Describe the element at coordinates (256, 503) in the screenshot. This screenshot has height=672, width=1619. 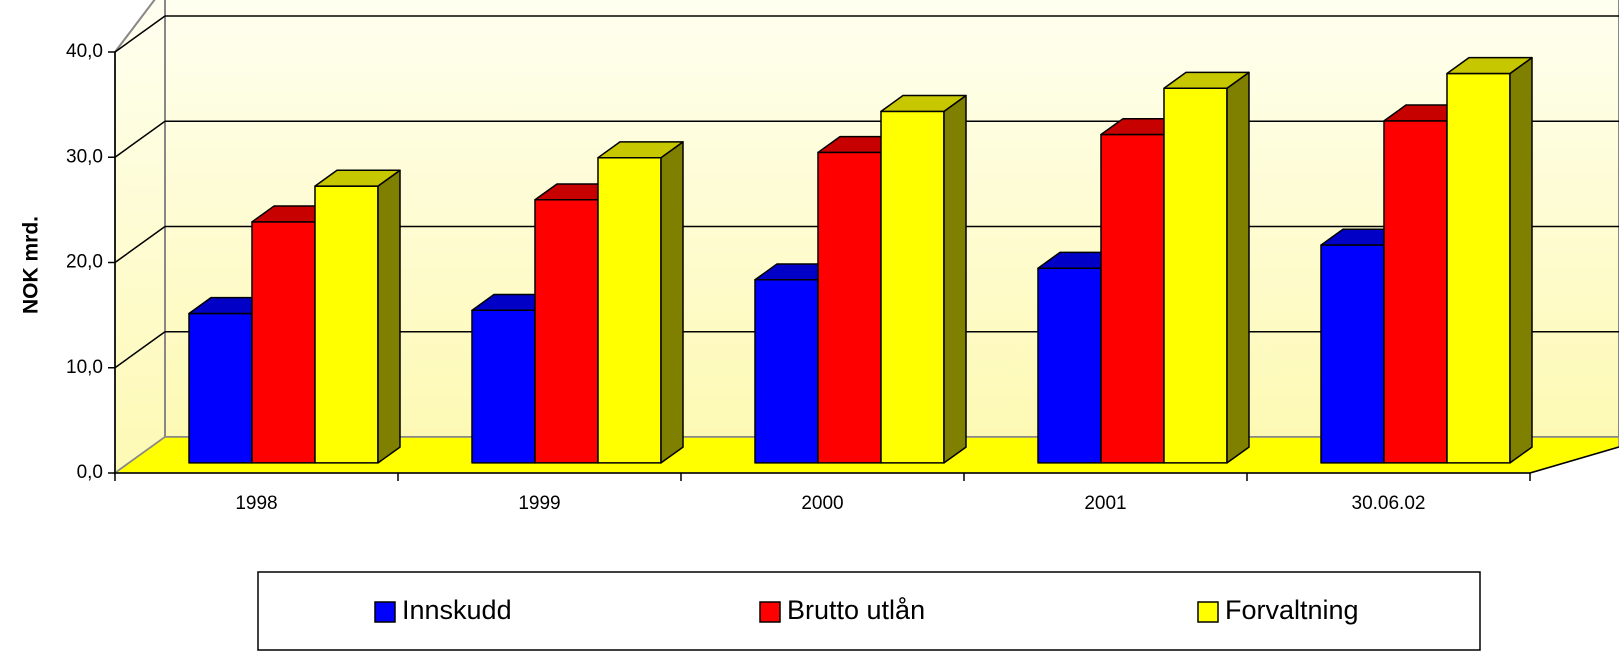
I see `x-tick-label: 1998` at that location.